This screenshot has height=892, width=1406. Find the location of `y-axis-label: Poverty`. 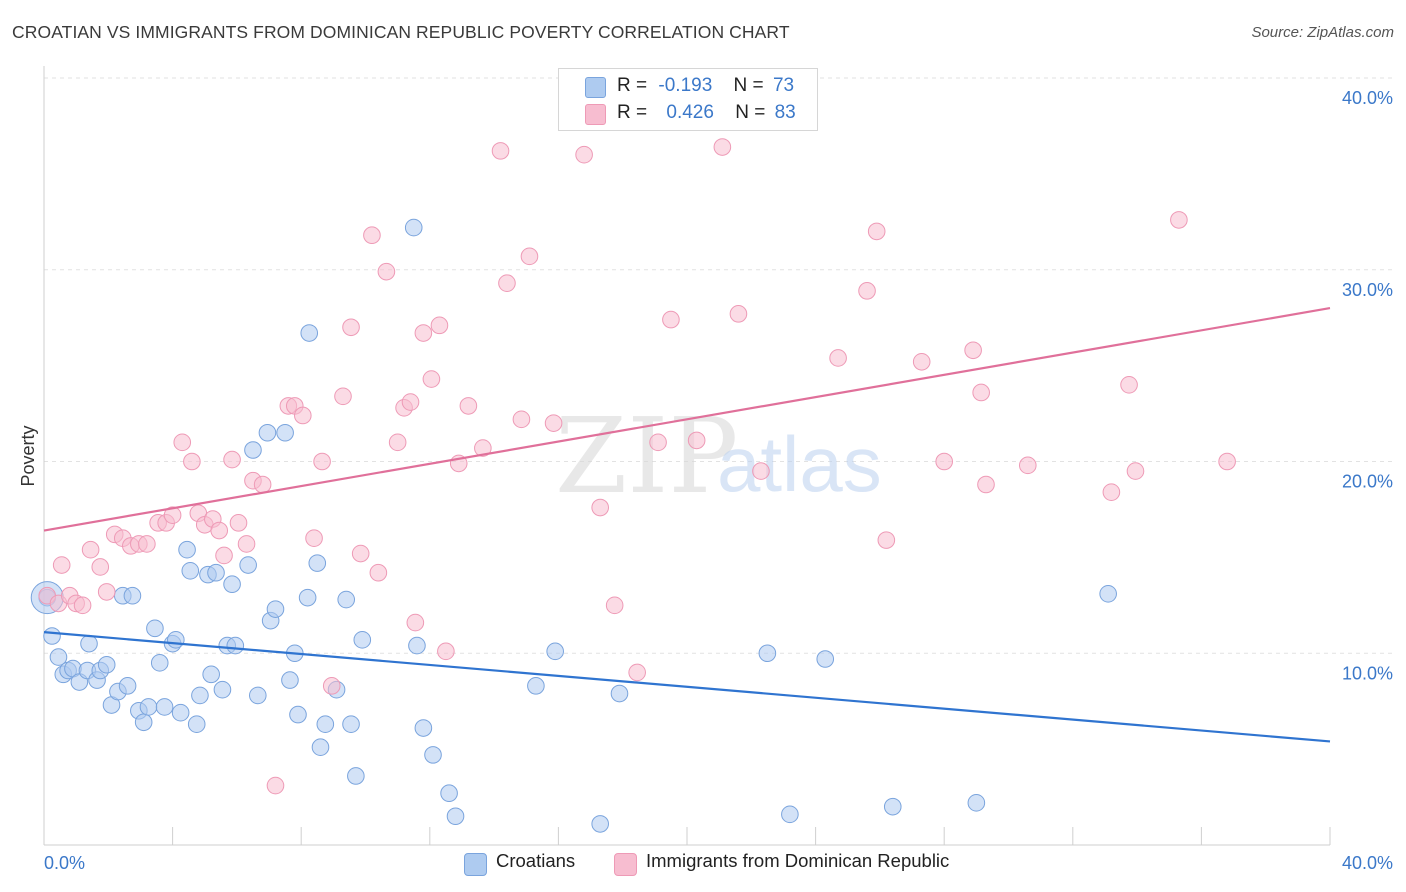

y-axis-label: Poverty is located at coordinates (28, 455).